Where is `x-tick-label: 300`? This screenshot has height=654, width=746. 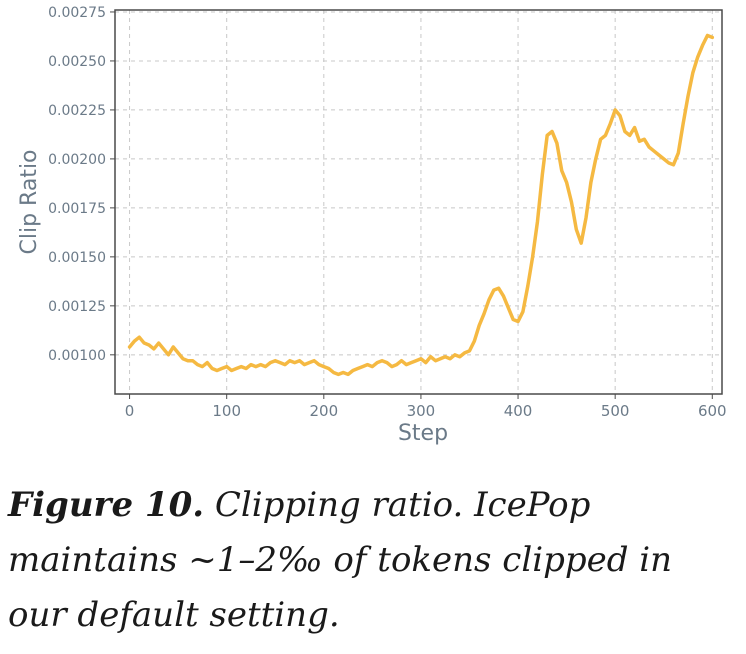
x-tick-label: 300 is located at coordinates (421, 411).